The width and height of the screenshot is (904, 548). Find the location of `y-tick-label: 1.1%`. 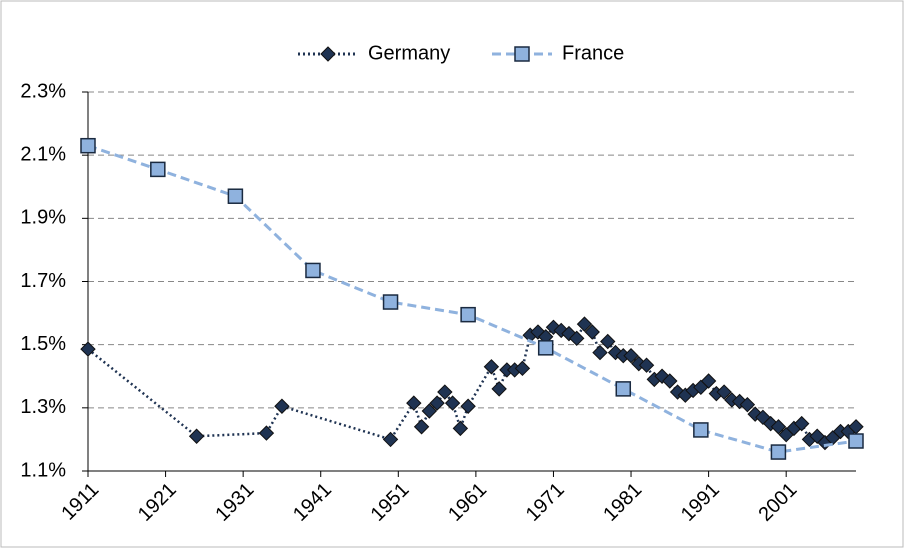

y-tick-label: 1.1% is located at coordinates (43, 470).